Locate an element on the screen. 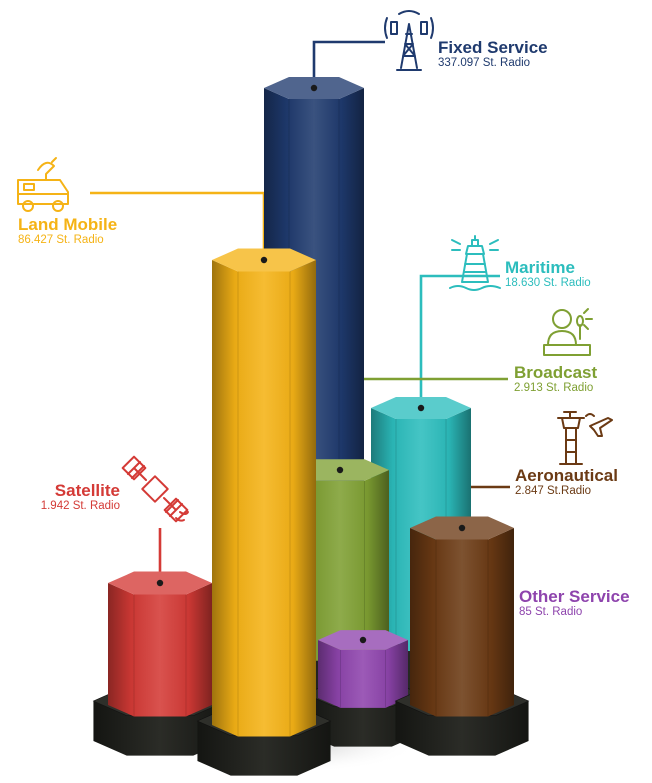 This screenshot has height=783, width=652. label-land-mobile-value: 86.427 St. Radio is located at coordinates (61, 239).